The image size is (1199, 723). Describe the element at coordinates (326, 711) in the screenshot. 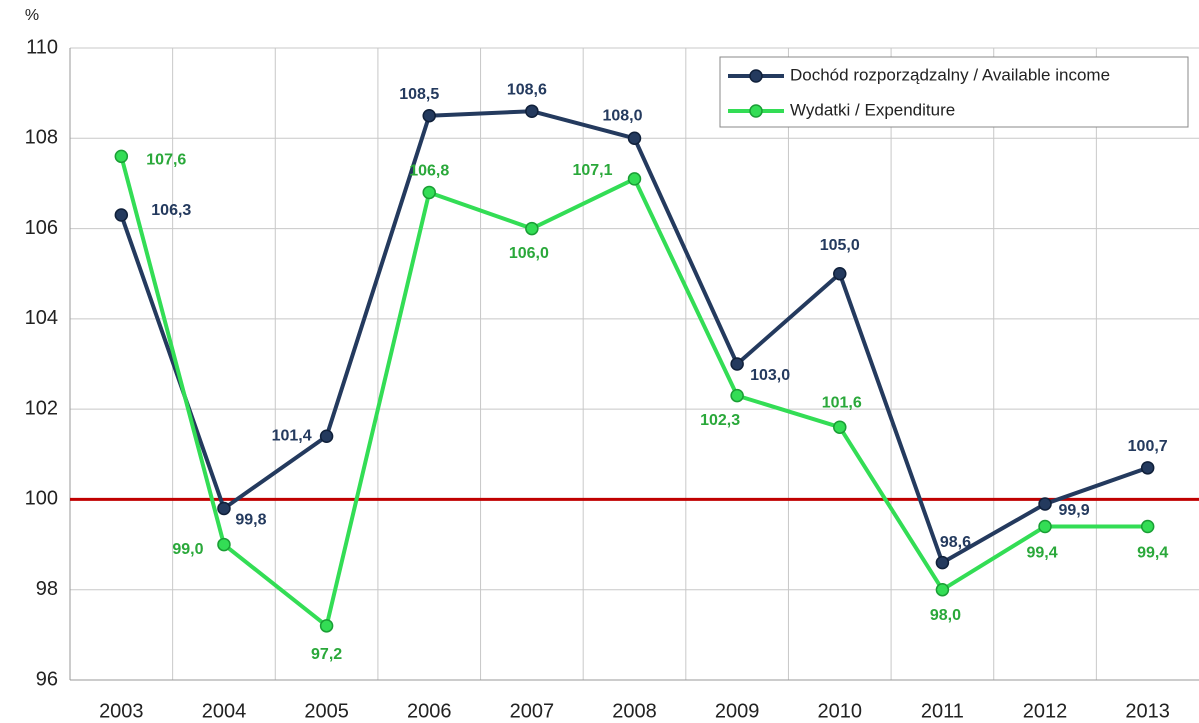

I see `x-tick-label: 2005` at that location.